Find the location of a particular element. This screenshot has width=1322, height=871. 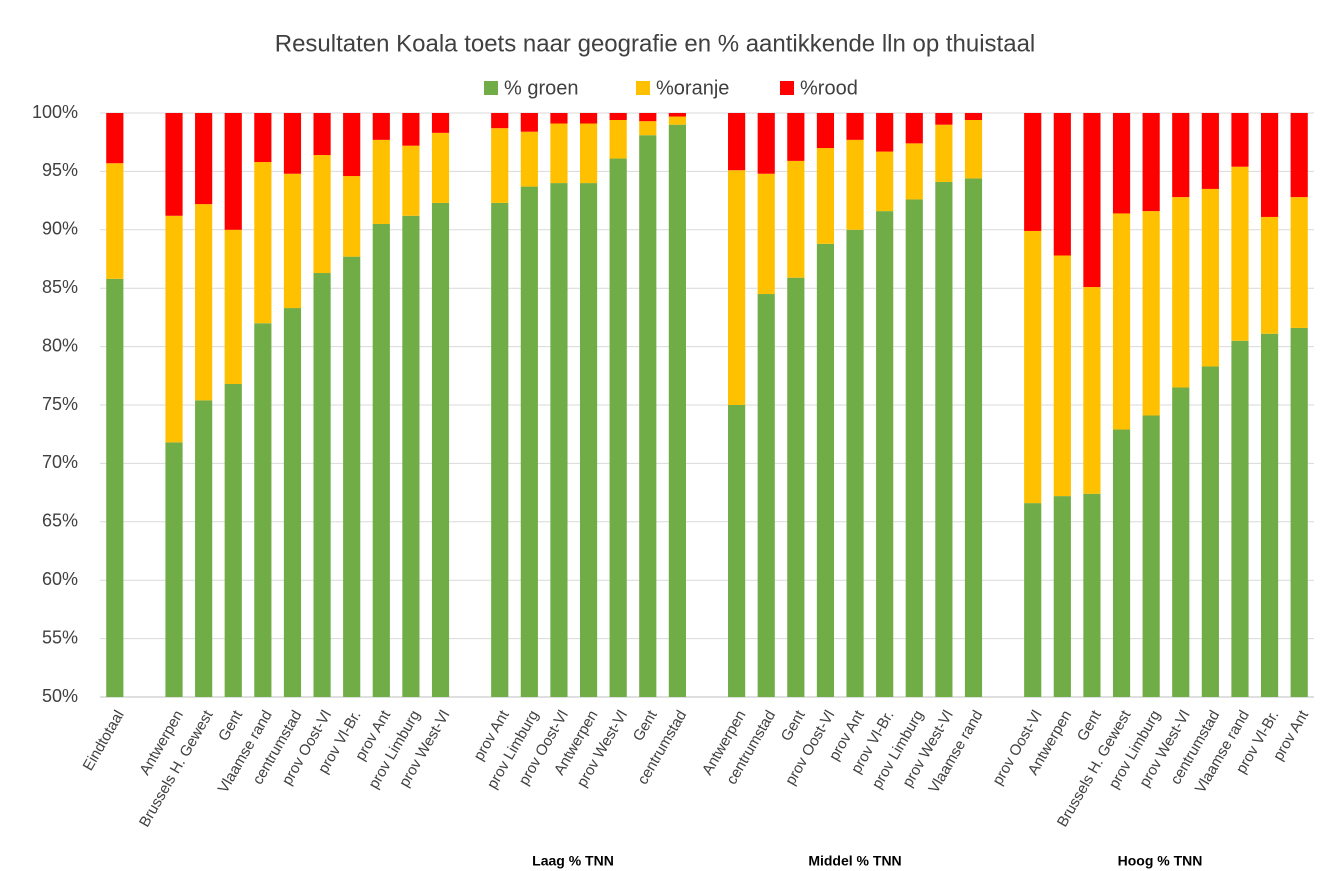

y-tick-label: 95% is located at coordinates (60, 170).